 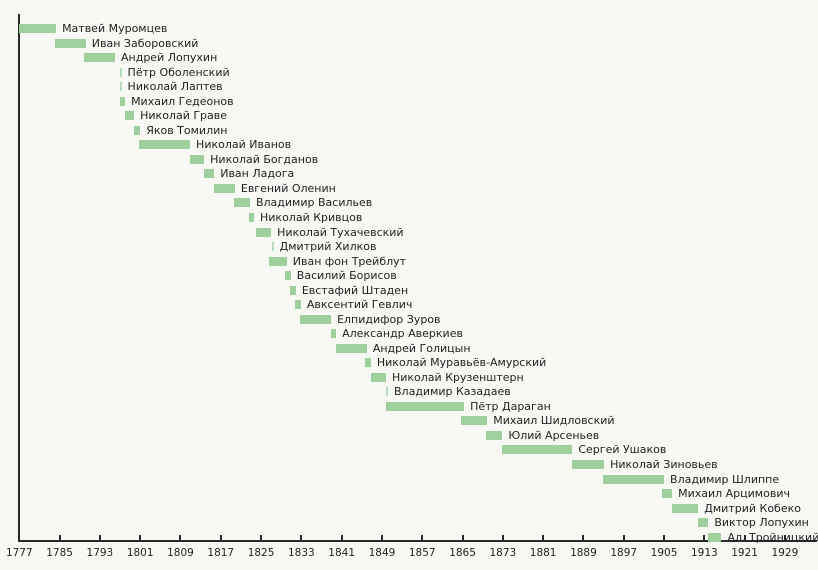 I want to click on person-label: Ал. Тройницкий, so click(x=772, y=537).